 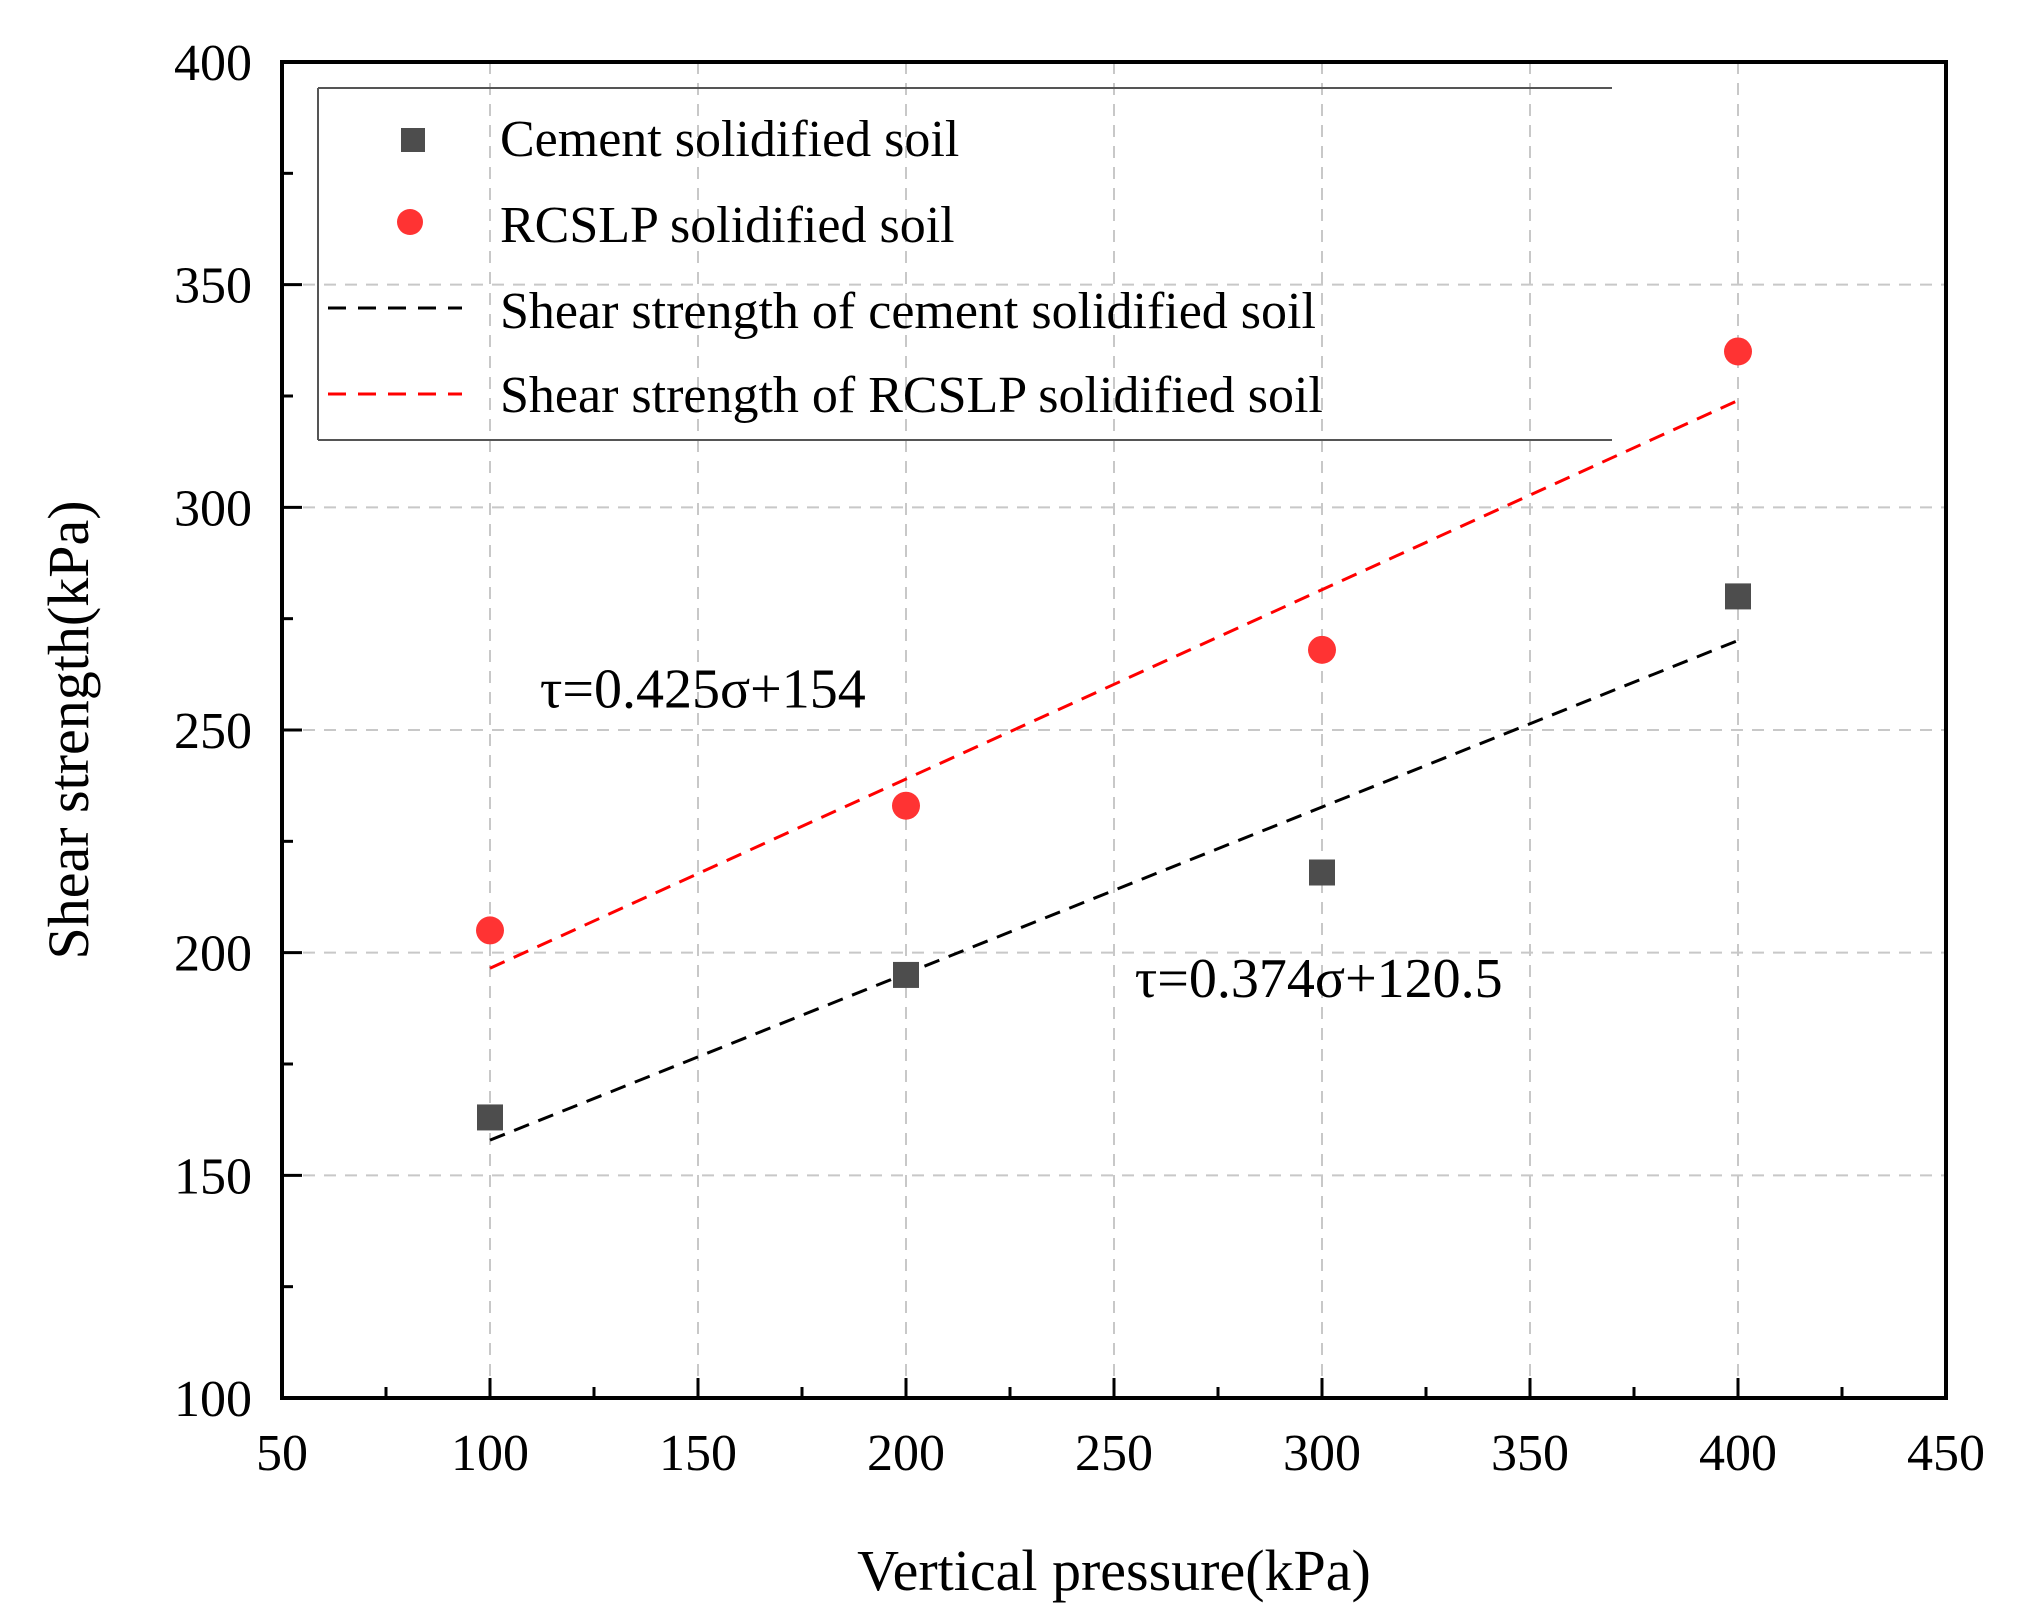 I want to click on equation-label-1: τ=0.425σ+154, so click(x=703, y=690).